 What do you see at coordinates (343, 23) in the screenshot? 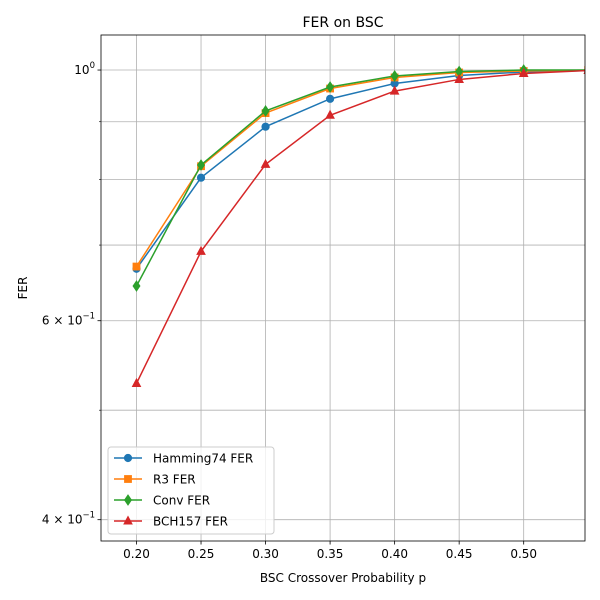
I see `chart-title: FER on BSC` at bounding box center [343, 23].